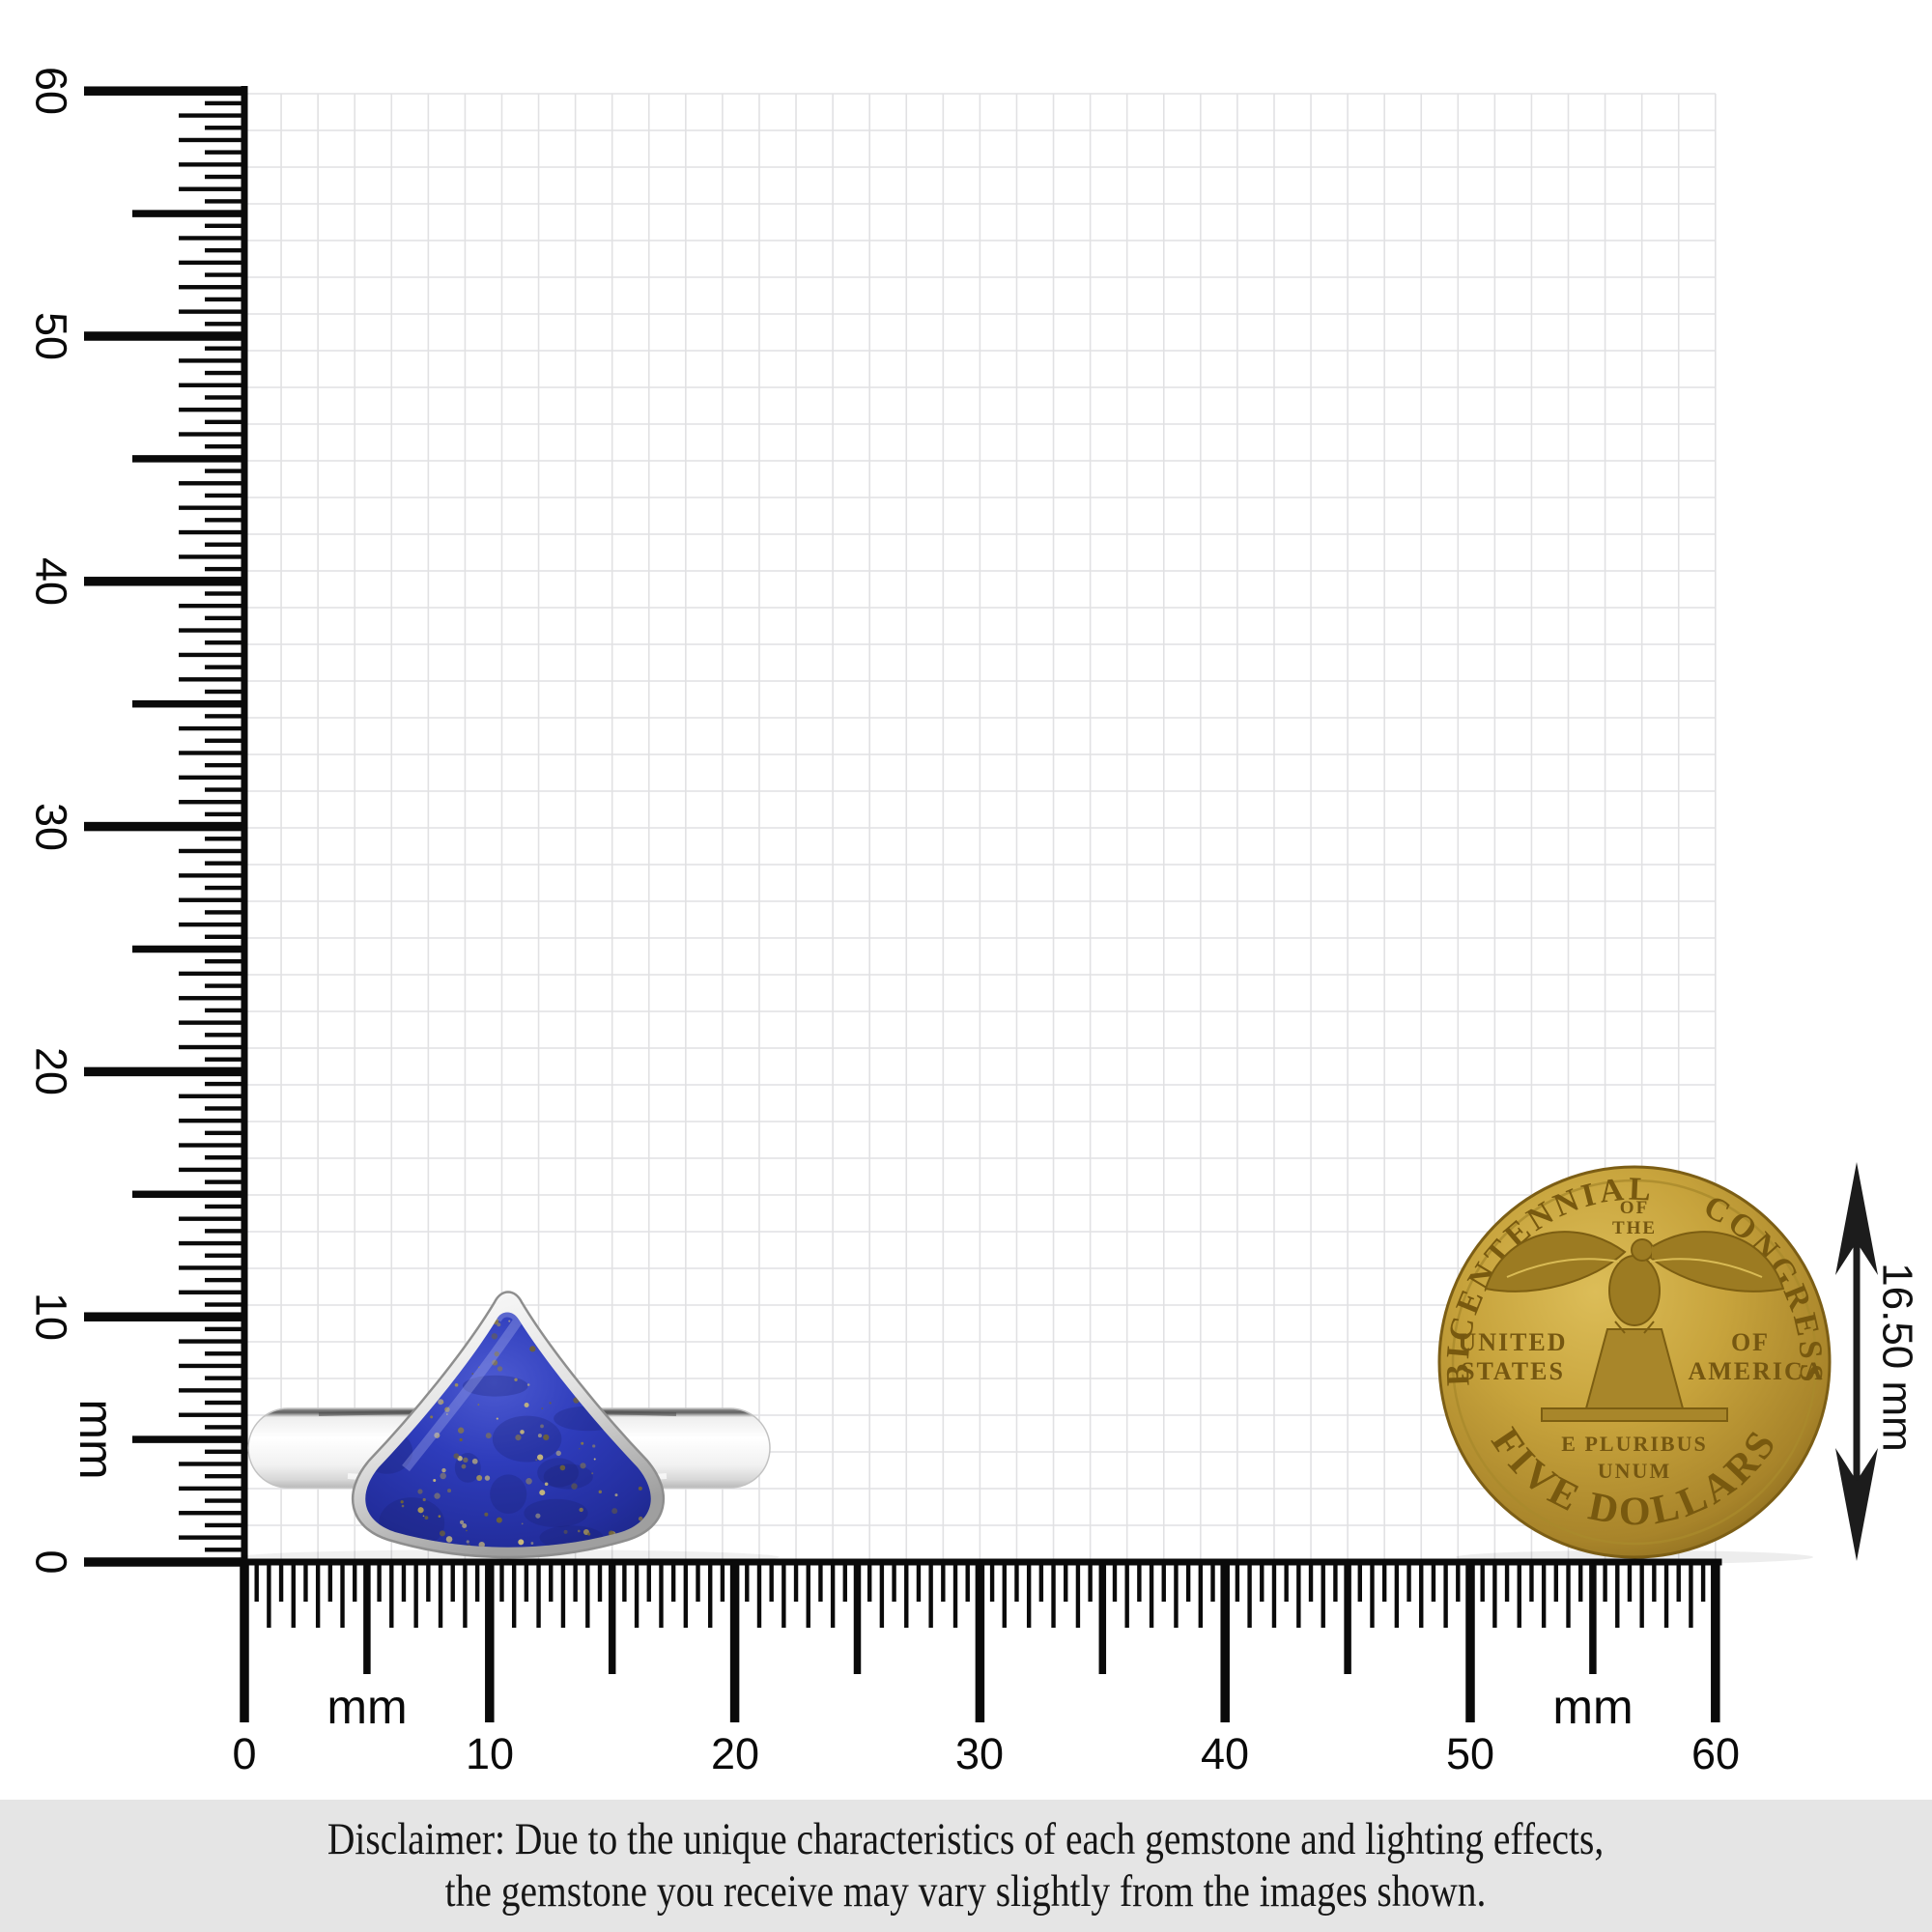 The height and width of the screenshot is (1932, 1932). I want to click on left-ruler-baseline, so click(244, 825).